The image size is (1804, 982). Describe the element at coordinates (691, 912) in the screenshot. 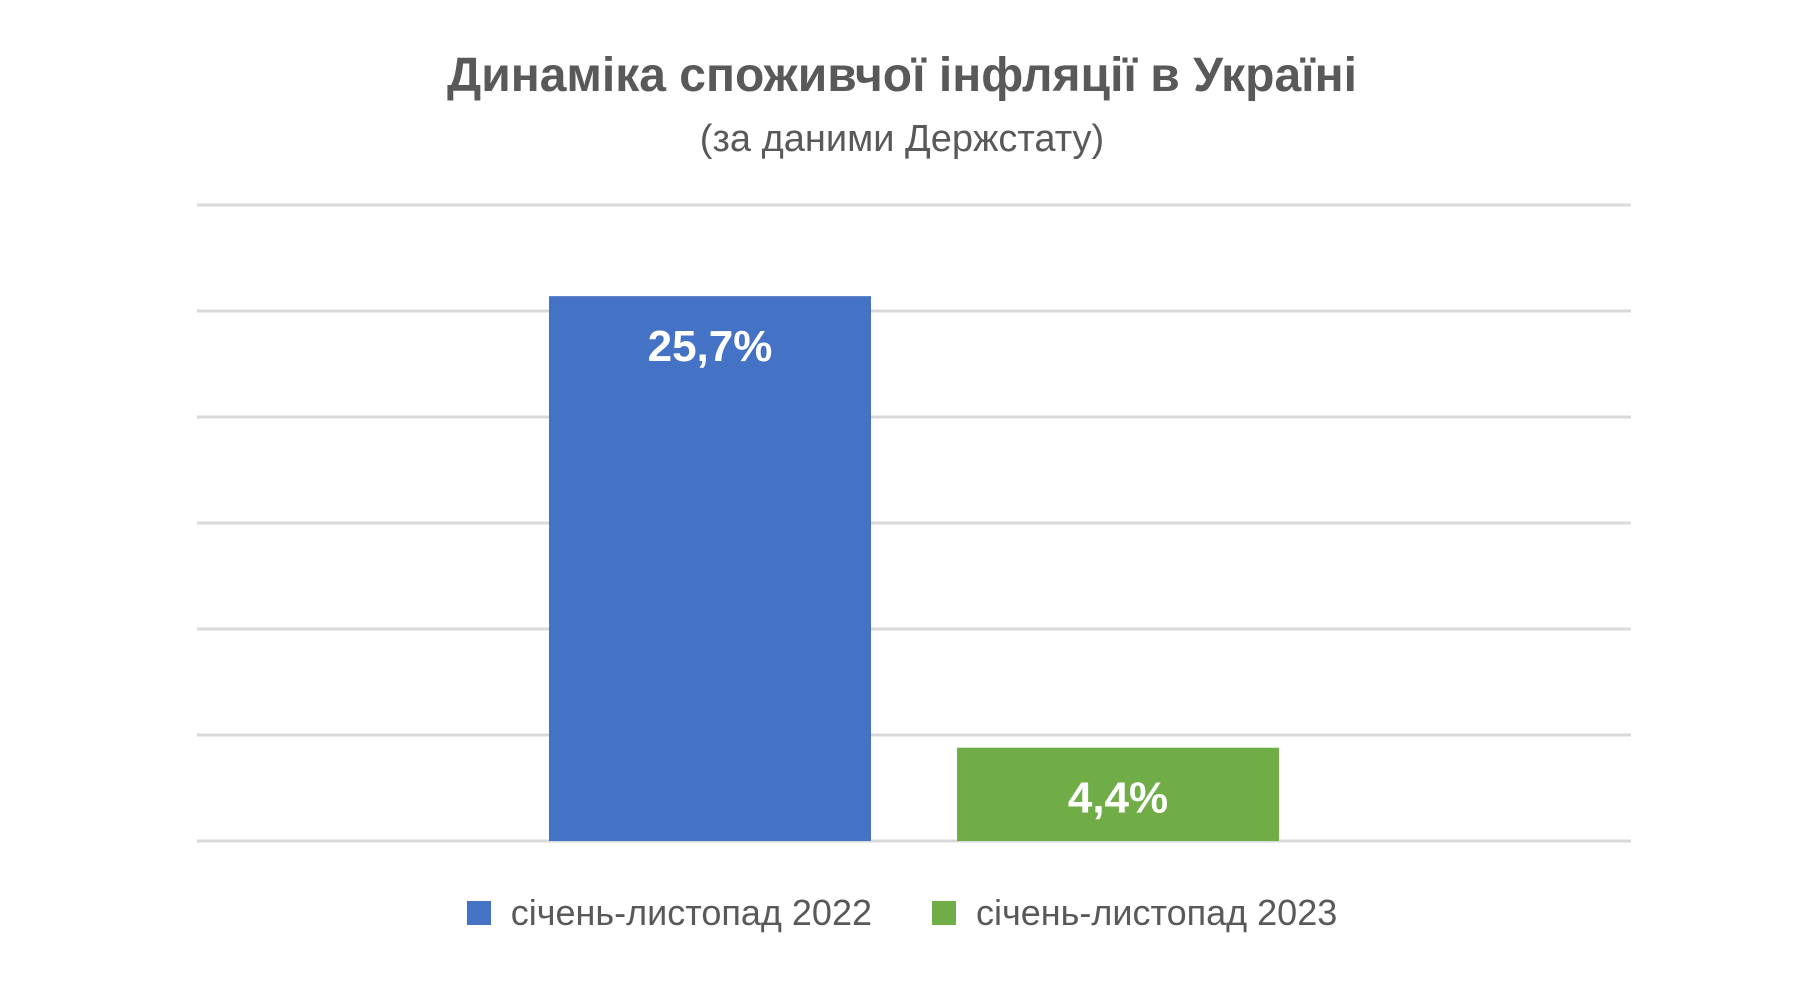

I see `legend-label-2022: січень-листопад 2022` at that location.